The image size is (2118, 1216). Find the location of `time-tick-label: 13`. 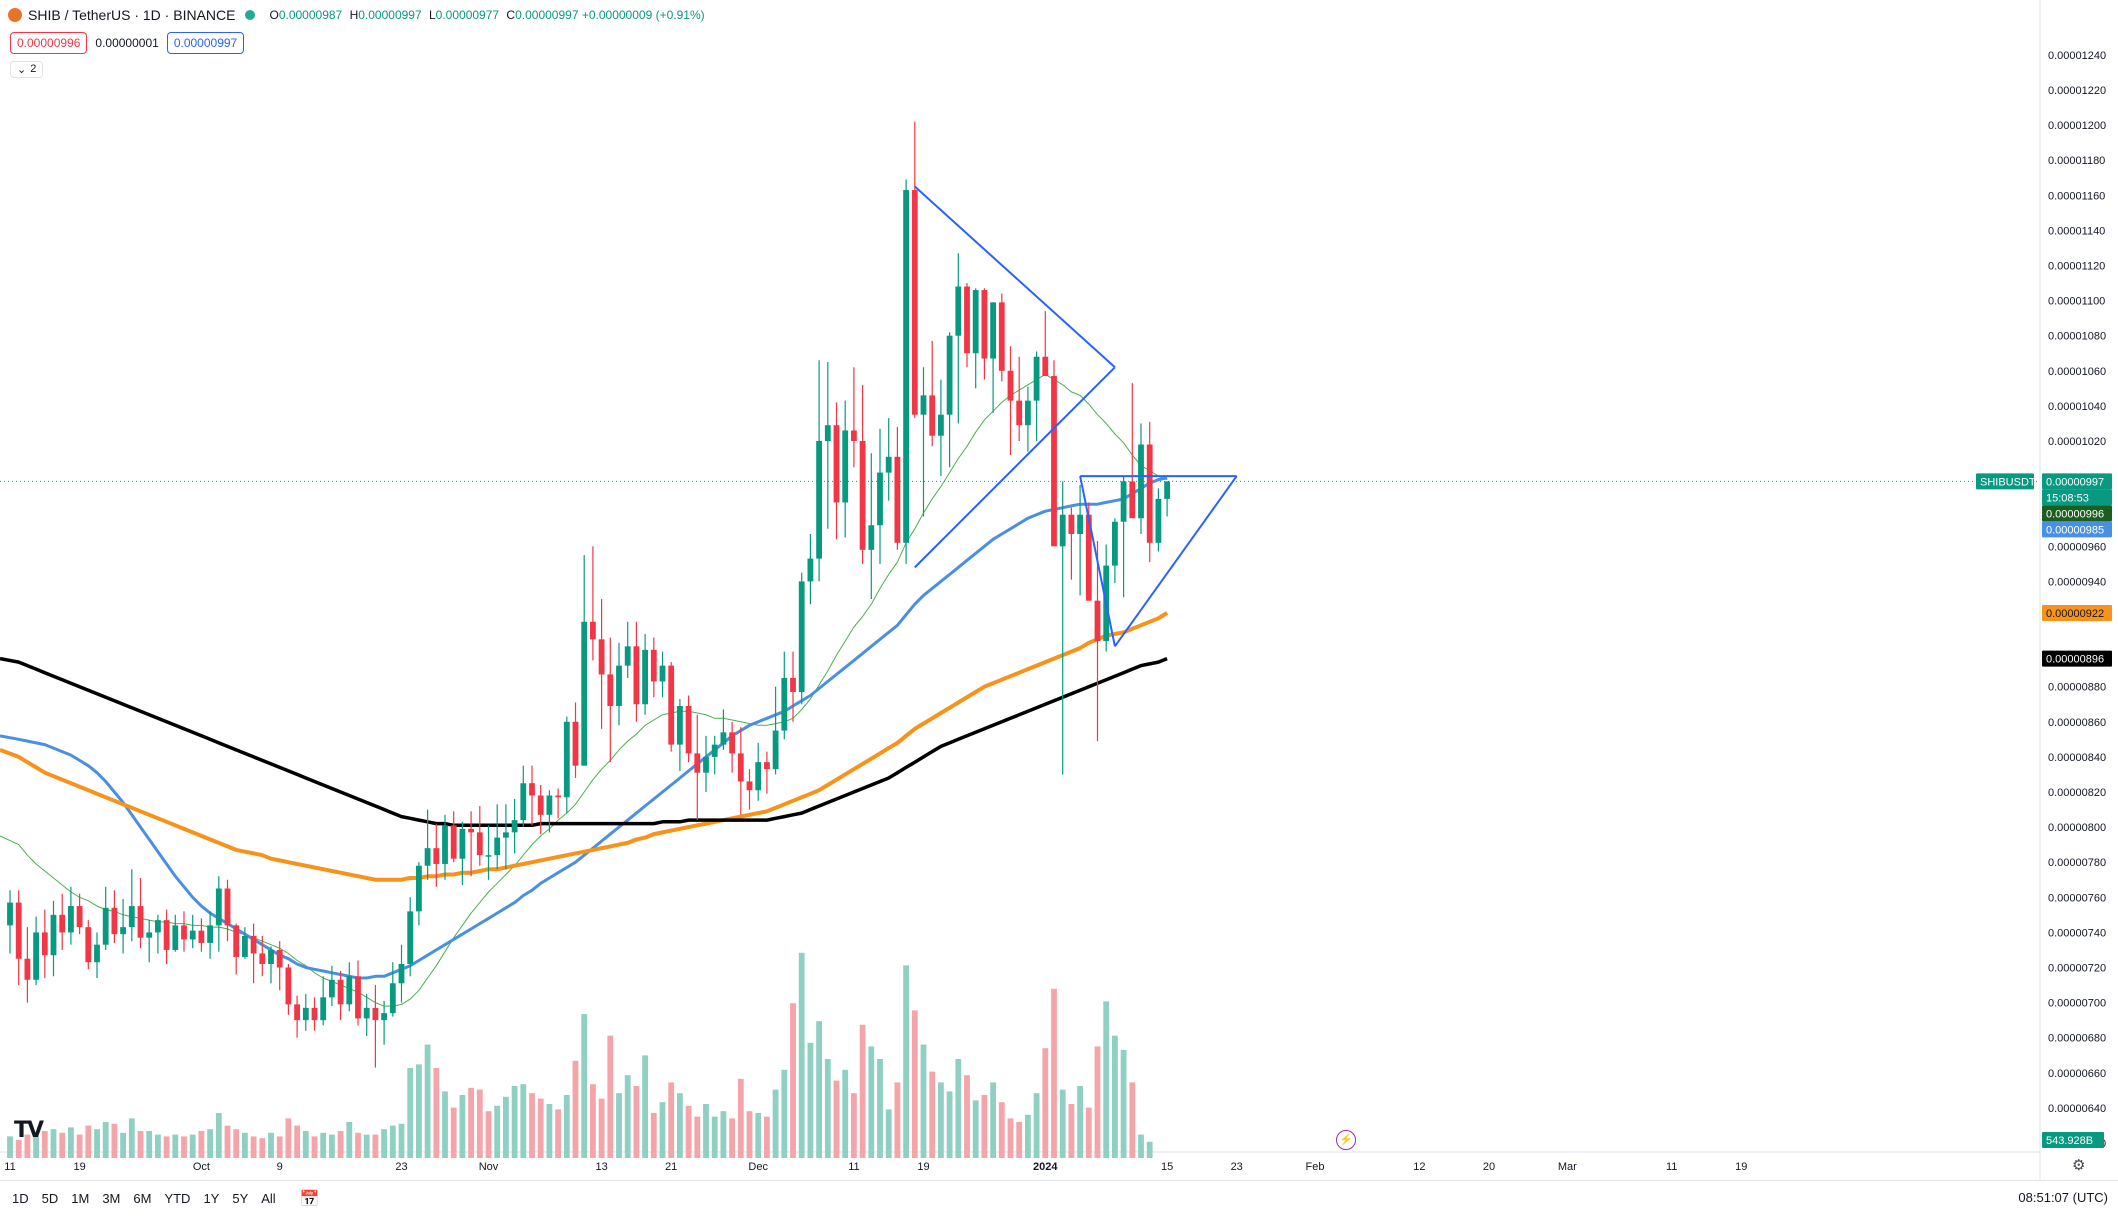

time-tick-label: 13 is located at coordinates (601, 1167).